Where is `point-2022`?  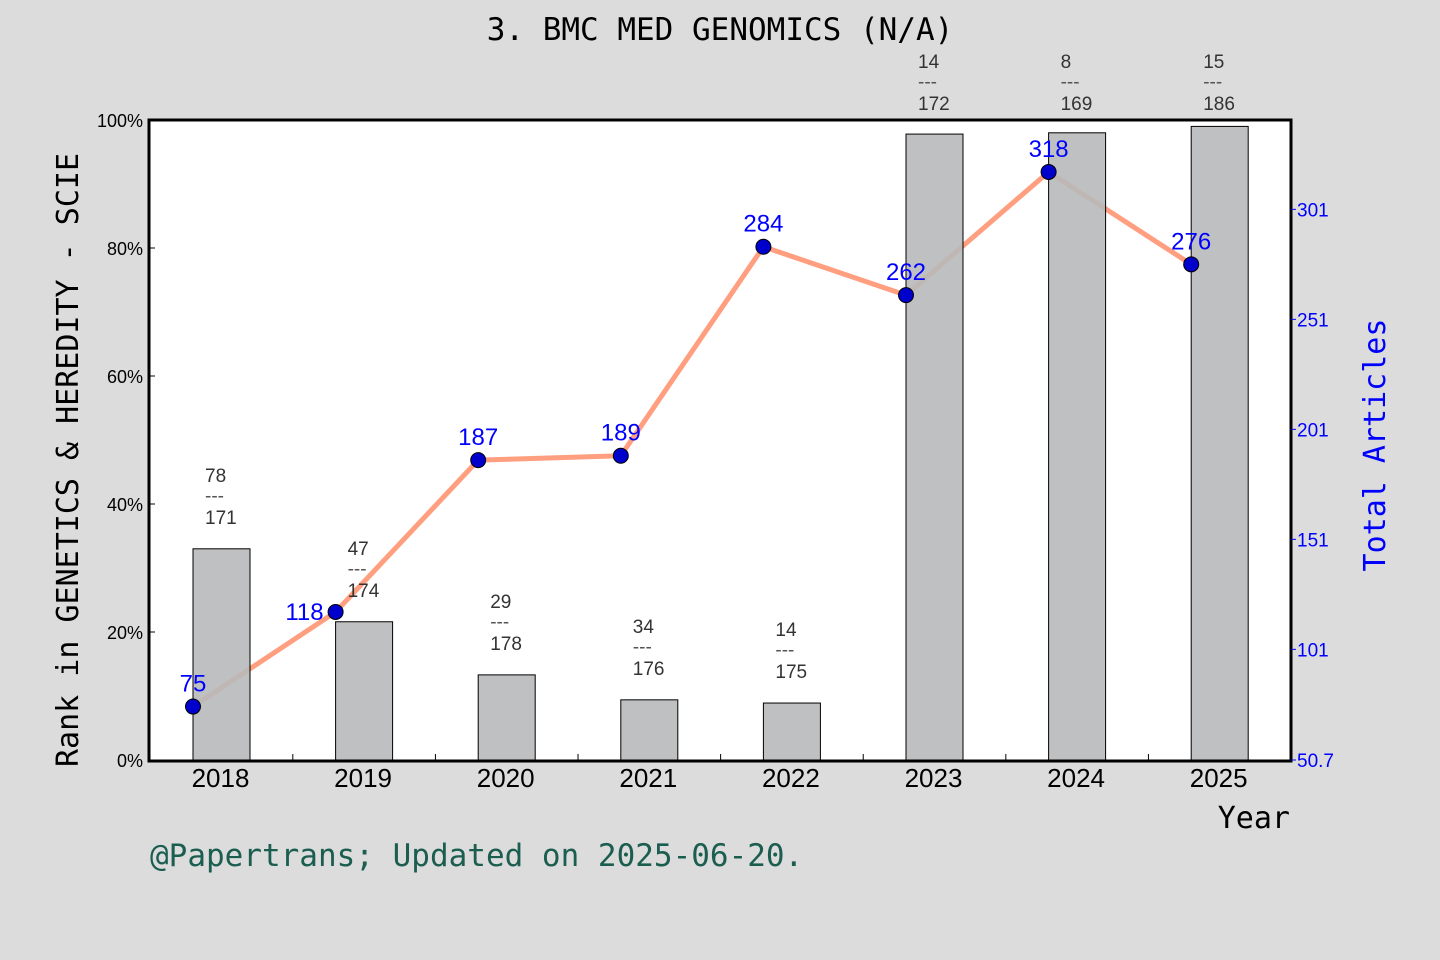
point-2022 is located at coordinates (763, 246).